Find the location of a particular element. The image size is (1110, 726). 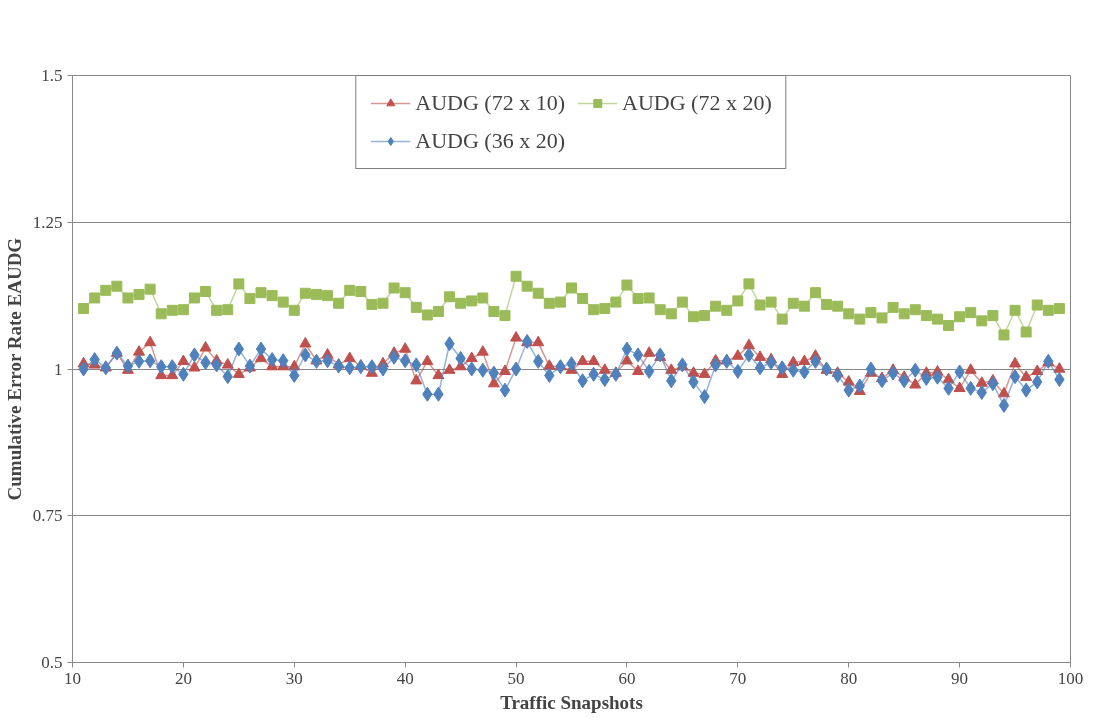

x-tick-label: 90 is located at coordinates (960, 678).